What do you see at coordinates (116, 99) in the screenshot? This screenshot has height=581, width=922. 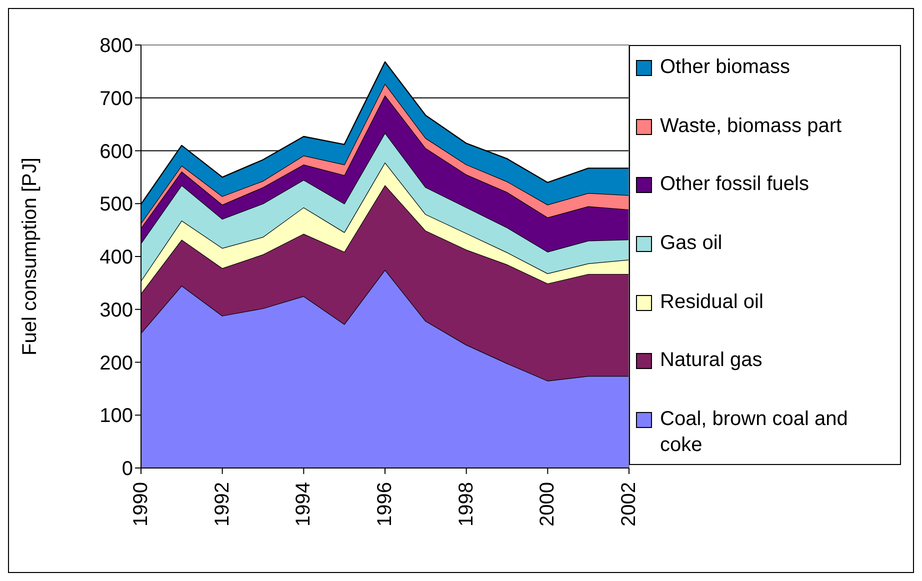 I see `y-tick-label: 700` at bounding box center [116, 99].